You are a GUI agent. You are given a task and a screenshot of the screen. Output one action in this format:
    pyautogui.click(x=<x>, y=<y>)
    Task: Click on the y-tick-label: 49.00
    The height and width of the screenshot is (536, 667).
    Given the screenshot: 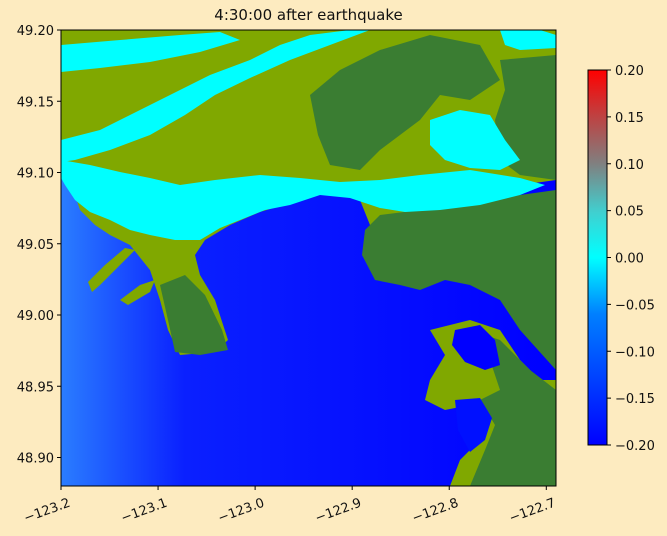 What is the action you would take?
    pyautogui.click(x=35, y=316)
    